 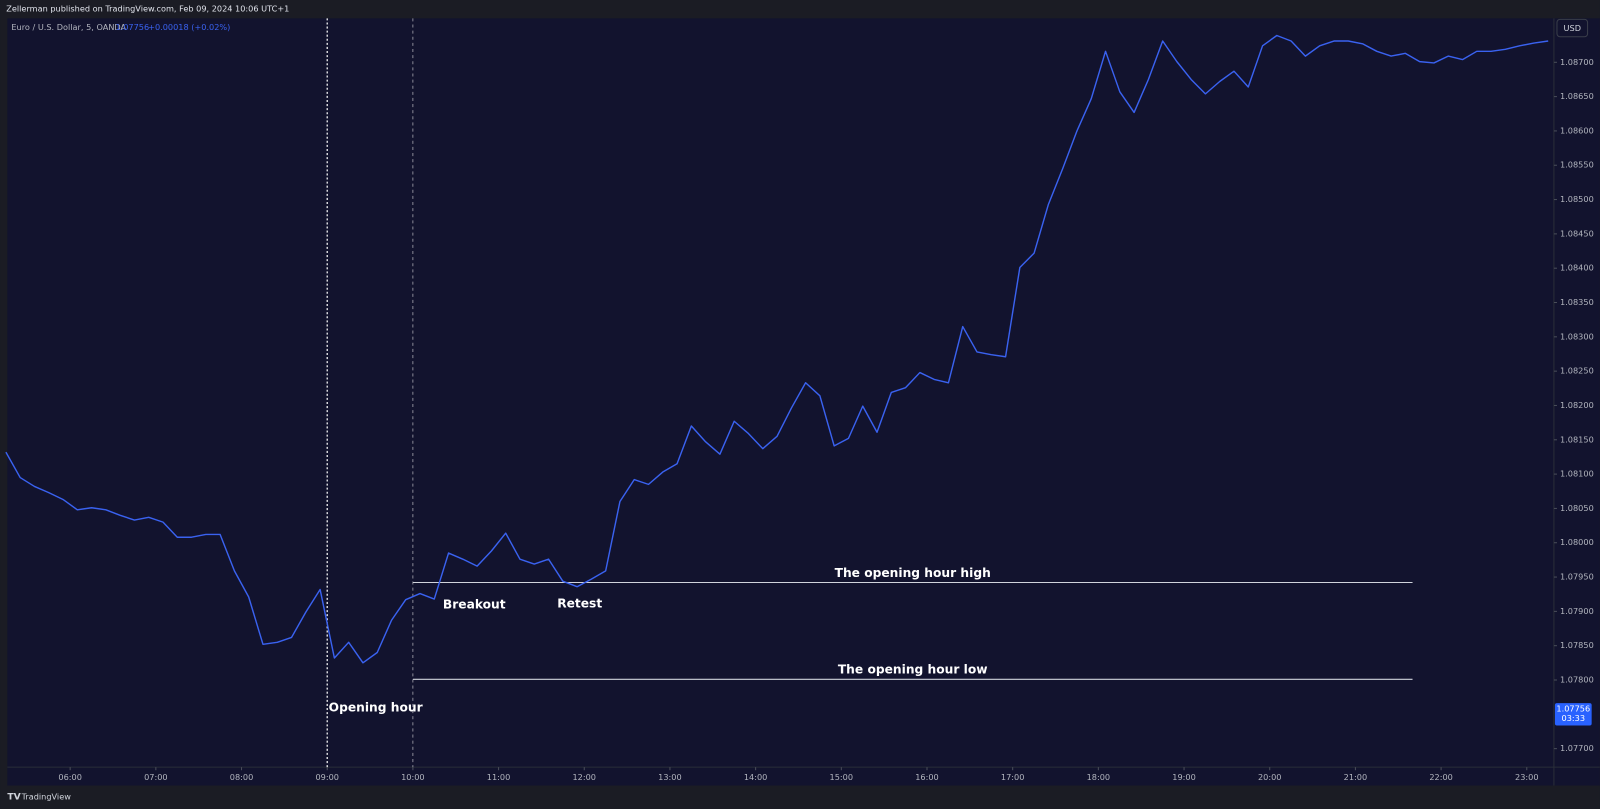 I want to click on last-price-box, so click(x=1573, y=714).